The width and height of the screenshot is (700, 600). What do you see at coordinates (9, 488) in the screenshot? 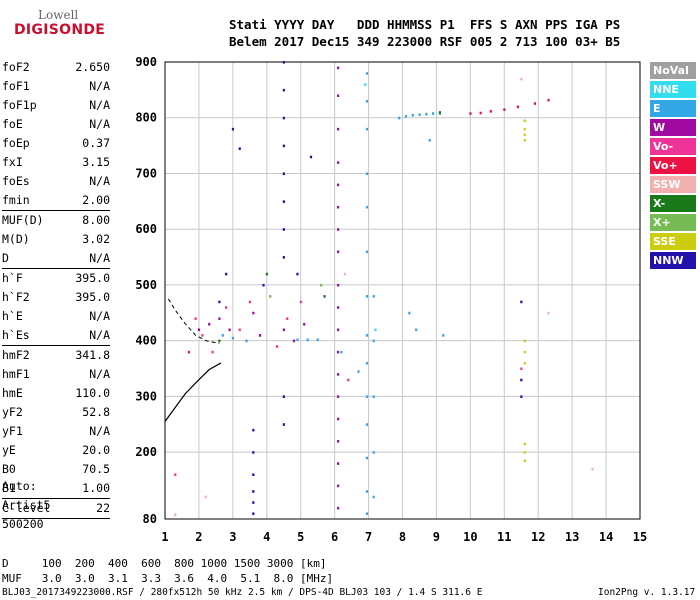
I see `param-name: B1` at bounding box center [9, 488].